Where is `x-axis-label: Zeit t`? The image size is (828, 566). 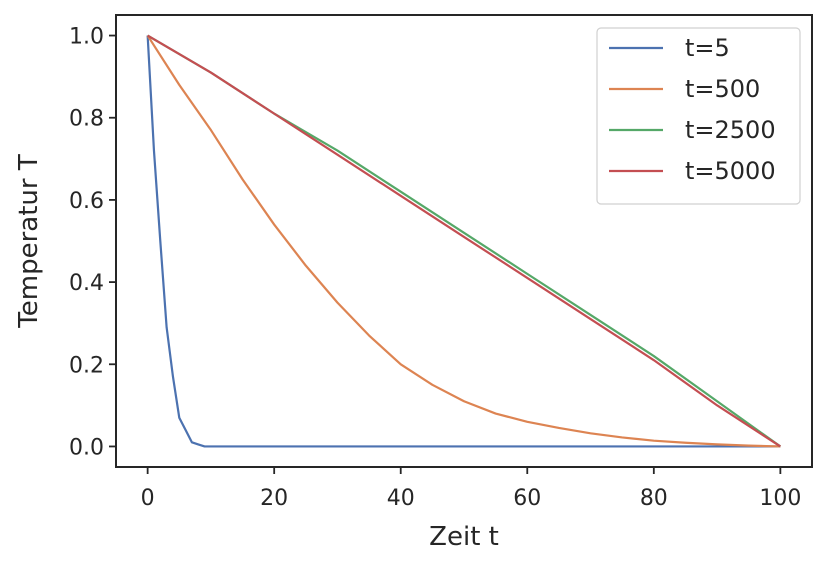
x-axis-label: Zeit t is located at coordinates (464, 537).